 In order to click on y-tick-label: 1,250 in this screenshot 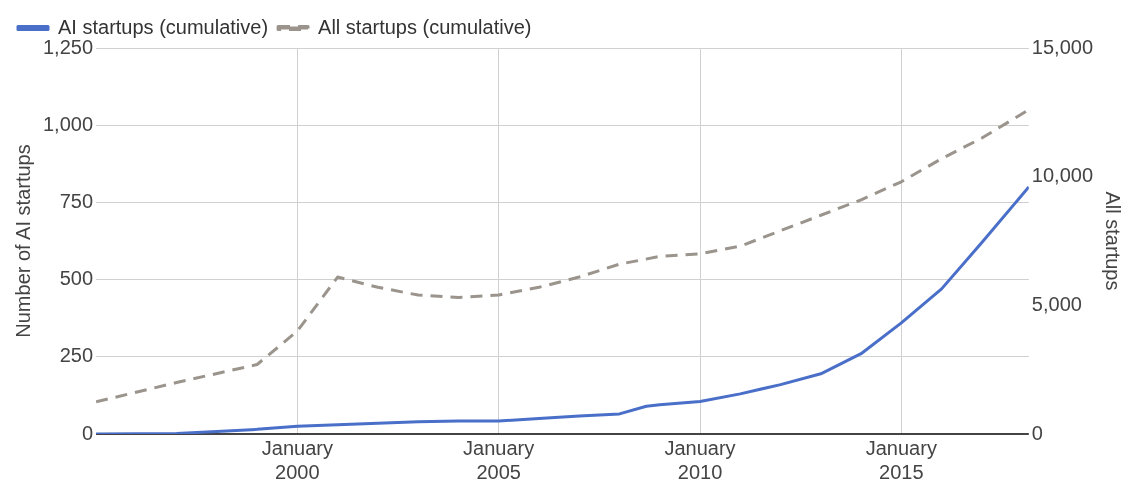, I will do `click(68, 46)`.